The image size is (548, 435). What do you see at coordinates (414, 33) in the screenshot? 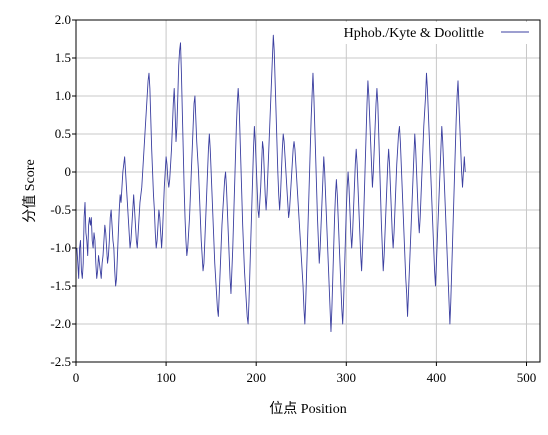
I see `legend-label: Hphob./Kyte & Doolittle` at bounding box center [414, 33].